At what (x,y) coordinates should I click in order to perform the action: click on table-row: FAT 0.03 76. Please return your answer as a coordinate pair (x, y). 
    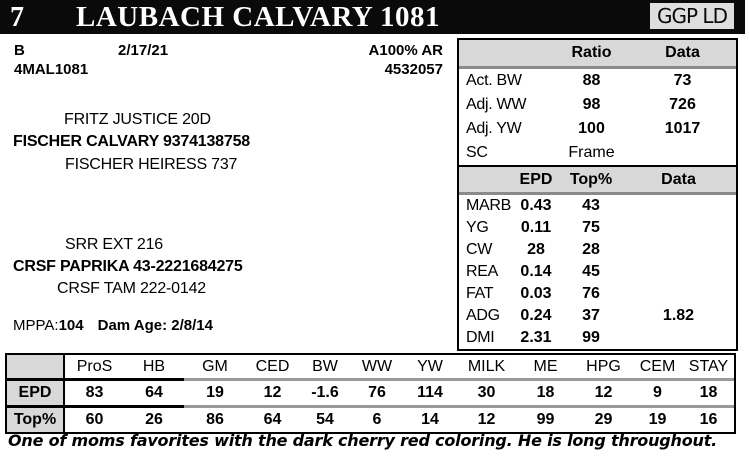
    Looking at the image, I should click on (597, 294).